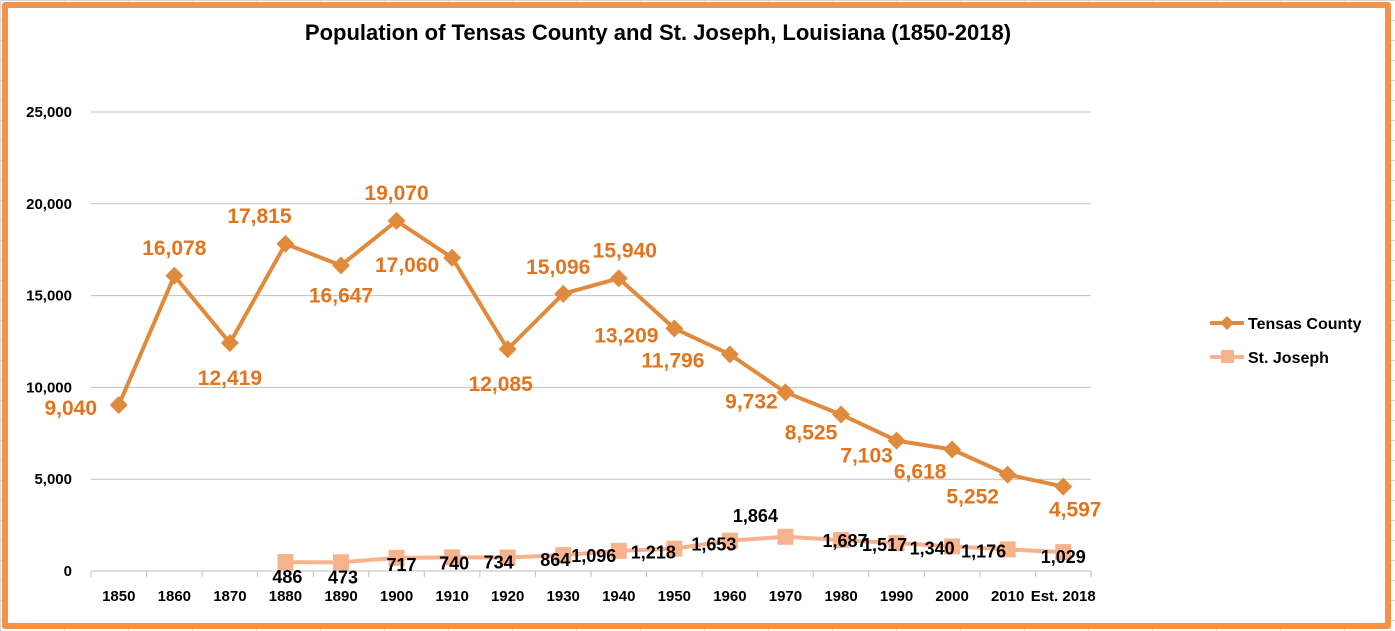 Image resolution: width=1395 pixels, height=631 pixels. I want to click on data-label: 1,176, so click(983, 551).